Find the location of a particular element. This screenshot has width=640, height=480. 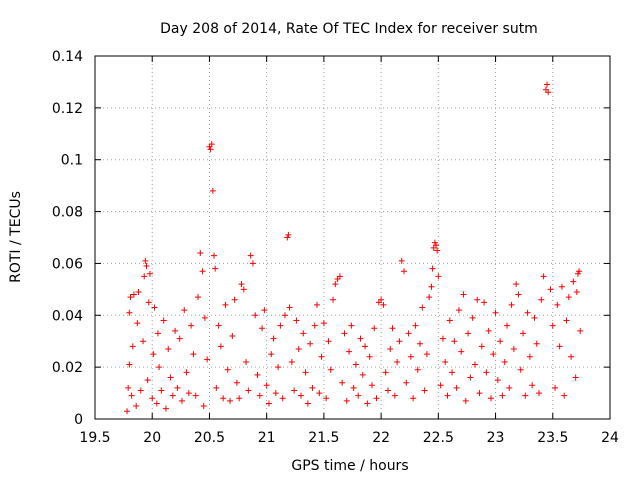

x-tick-label: 20 is located at coordinates (152, 438).